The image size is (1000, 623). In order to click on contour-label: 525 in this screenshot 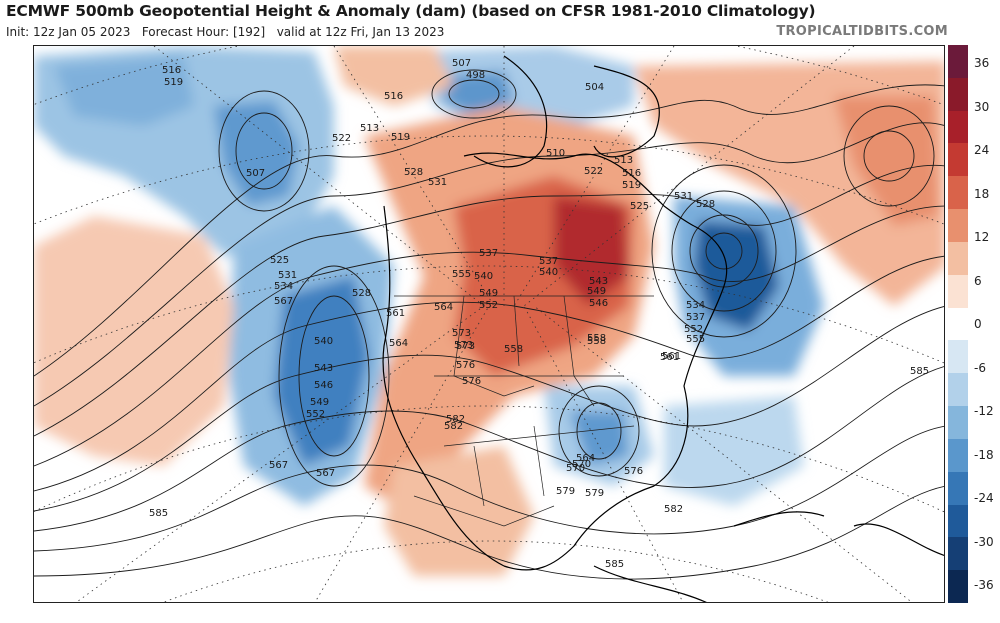, I will do `click(639, 206)`.